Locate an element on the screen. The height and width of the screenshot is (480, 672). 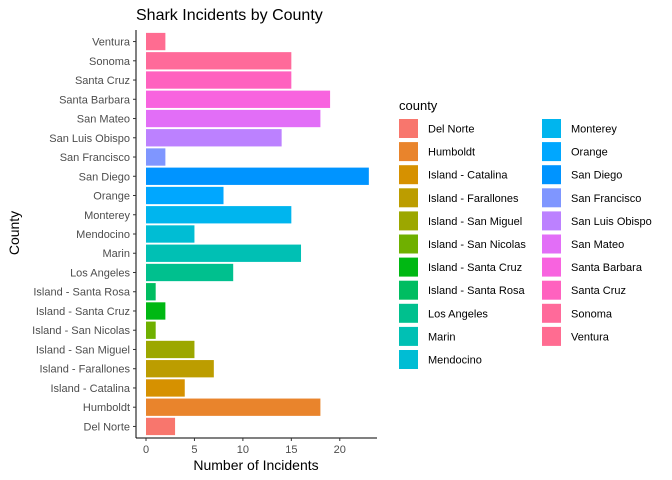
y-tick-label: San Luis Obispo is located at coordinates (89, 139).